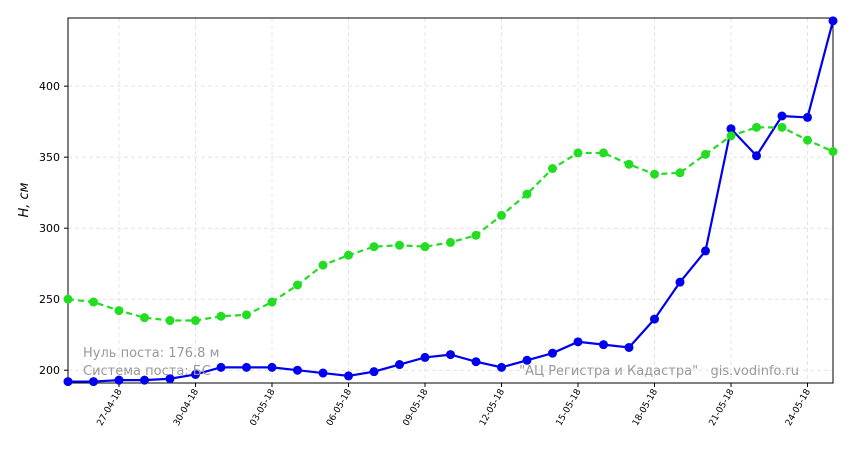 This screenshot has height=454, width=850. I want to click on x-tick-label: 09-05-18, so click(416, 407).